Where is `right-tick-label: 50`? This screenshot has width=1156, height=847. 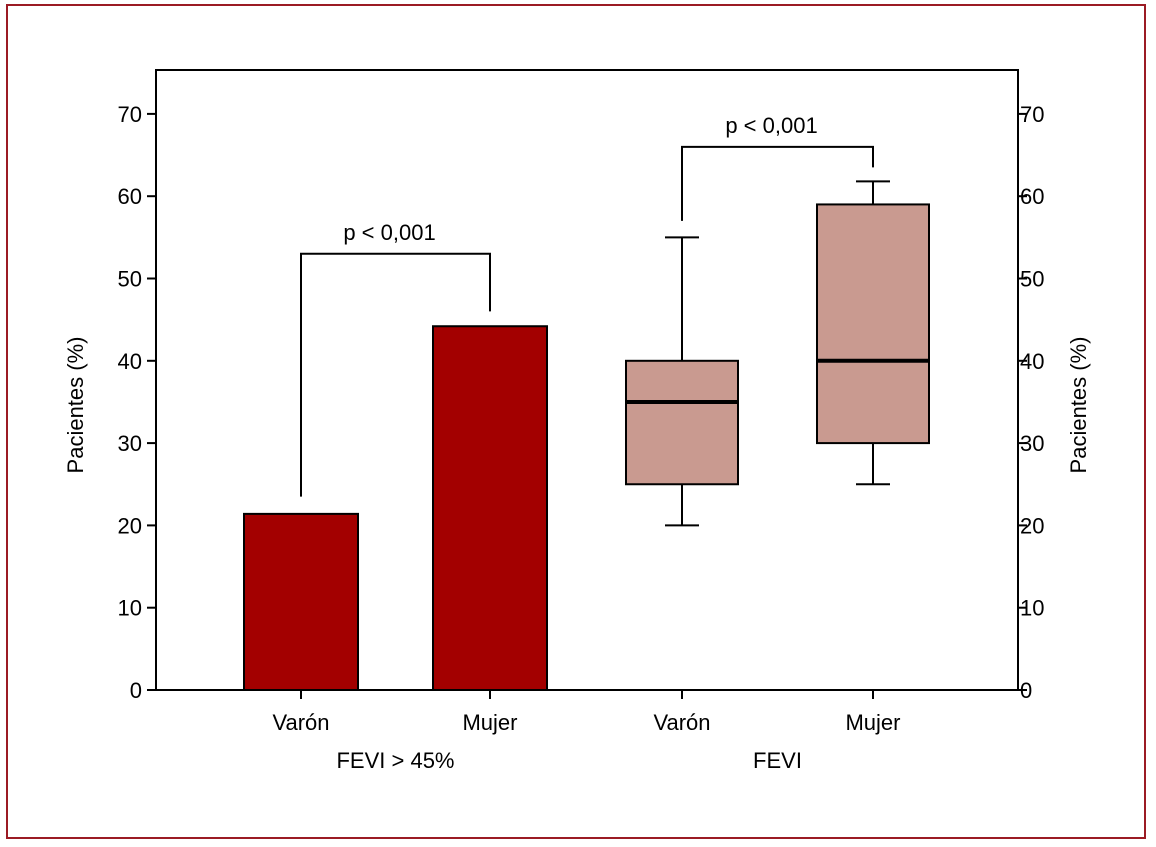
right-tick-label: 50 is located at coordinates (1032, 279).